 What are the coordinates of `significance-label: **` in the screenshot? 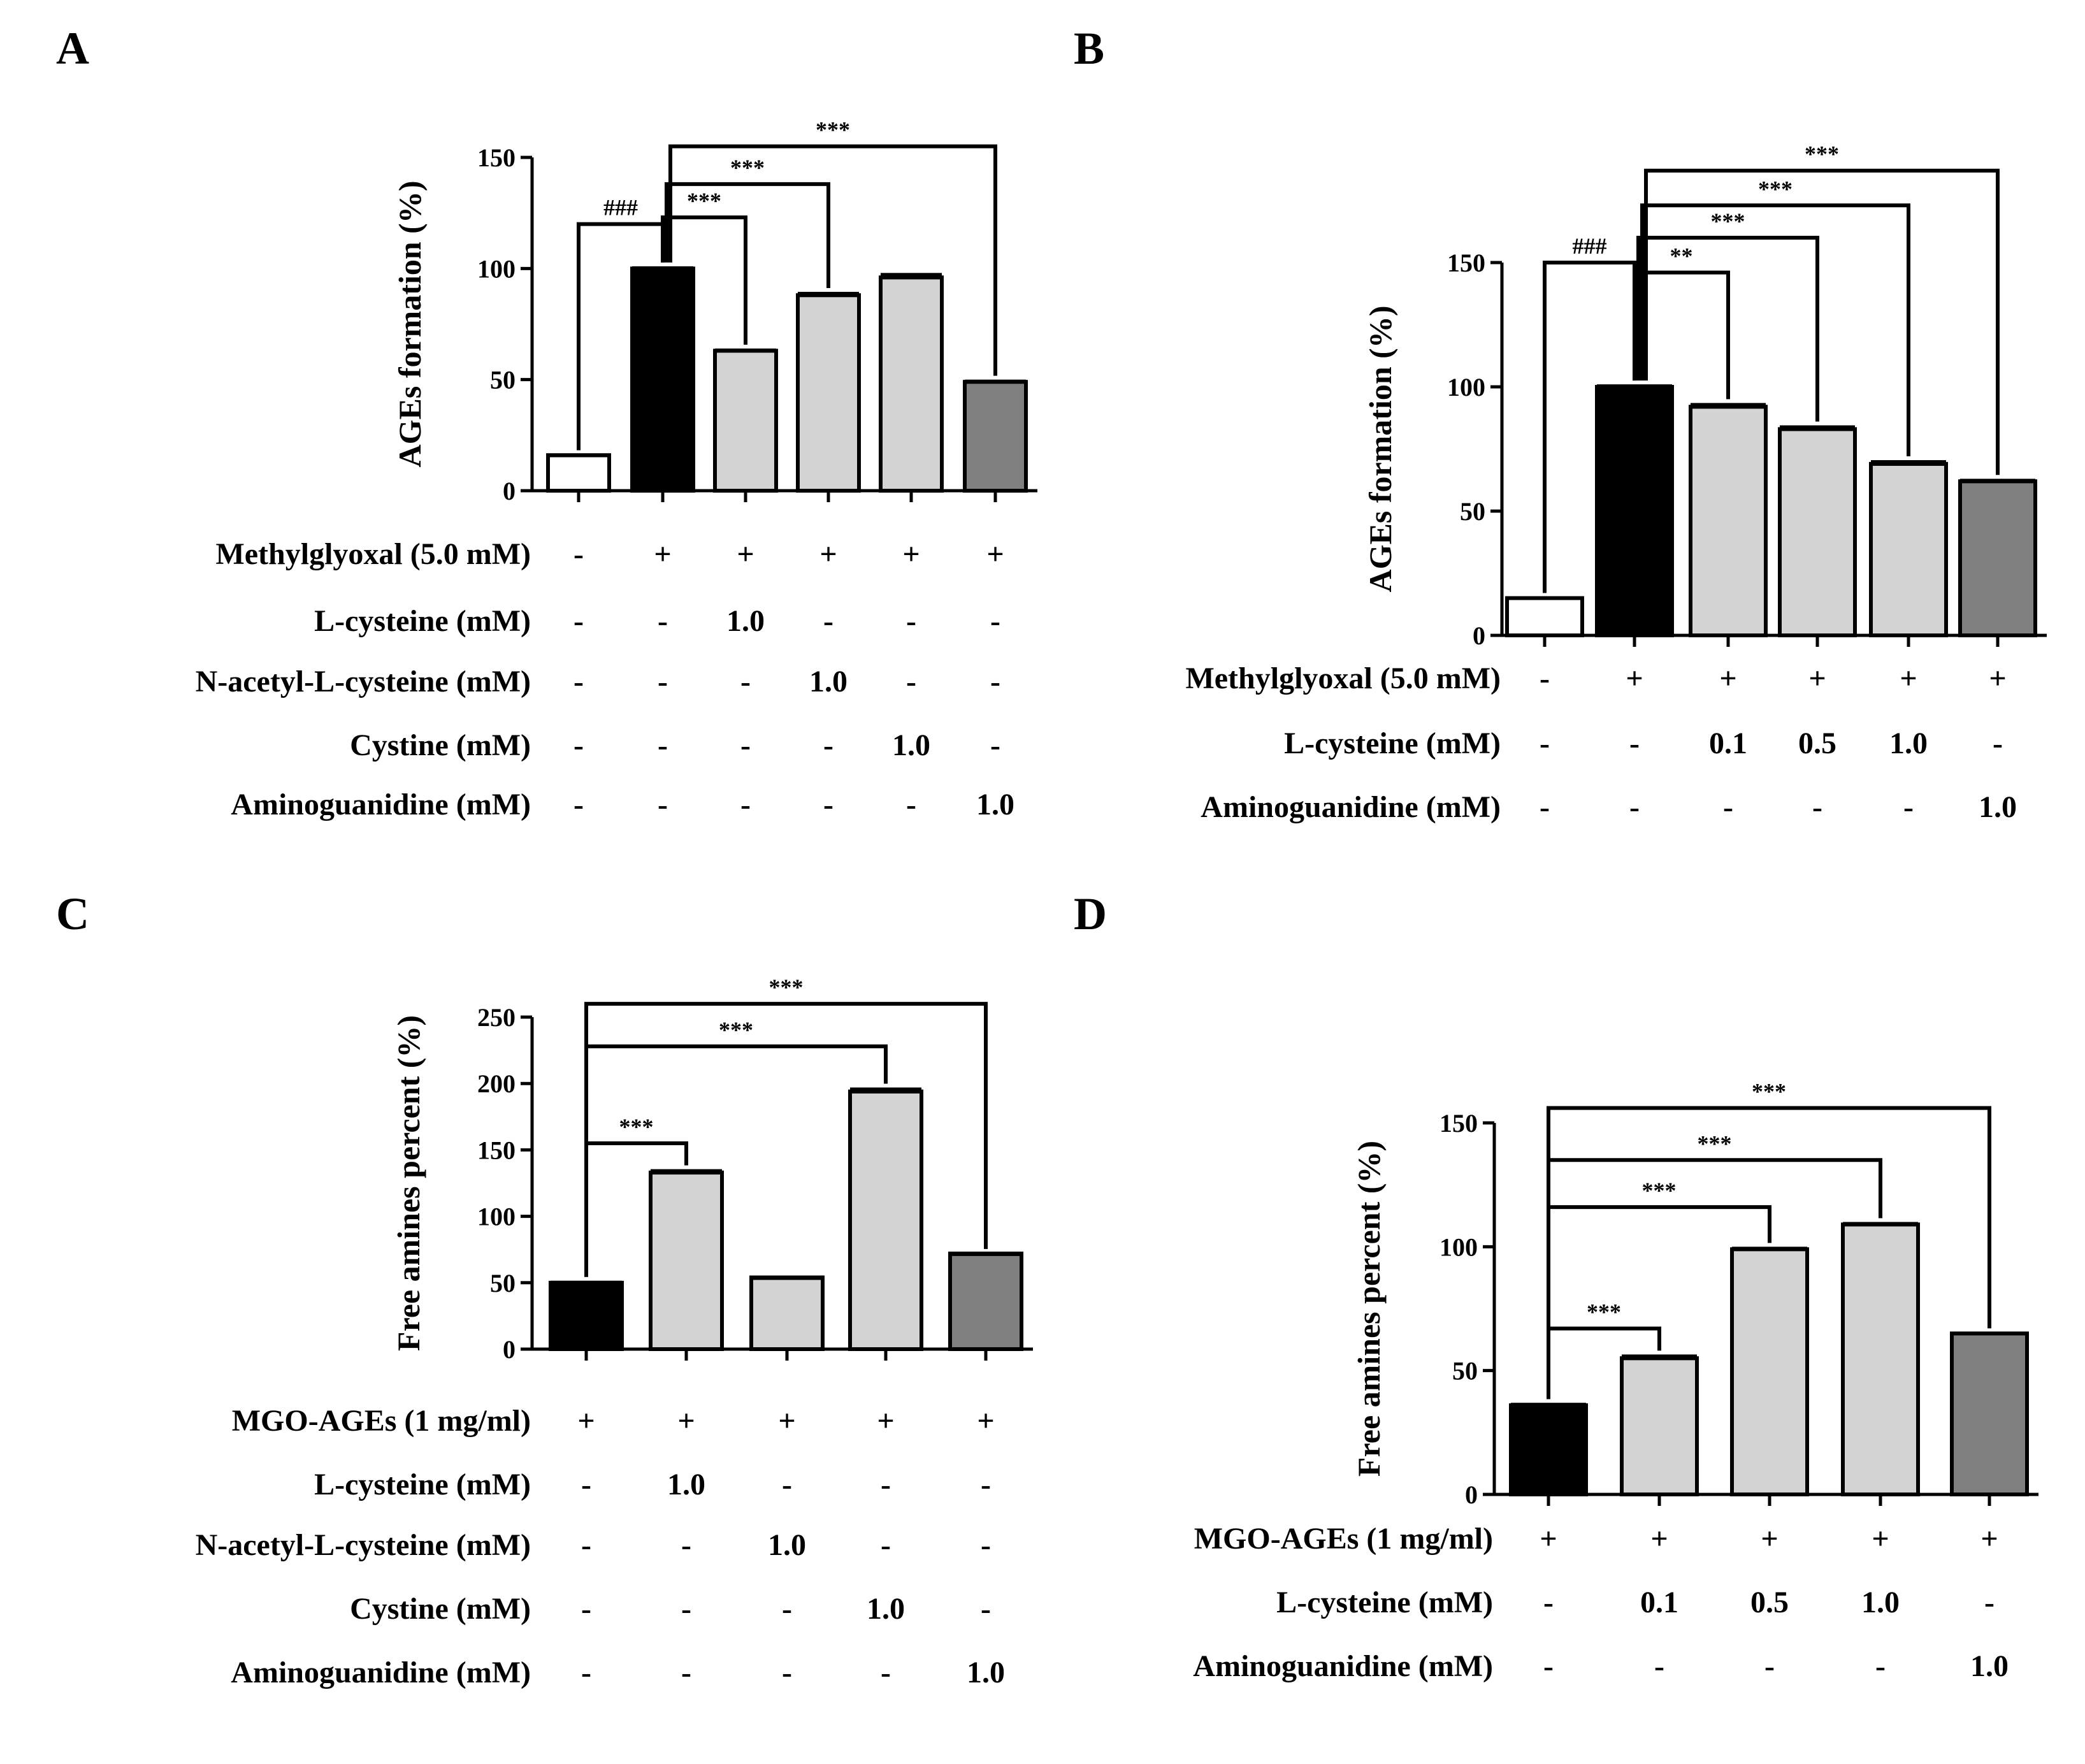 It's located at (1682, 256).